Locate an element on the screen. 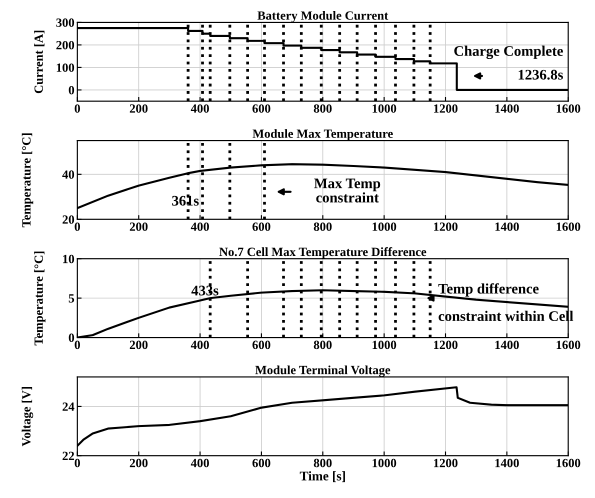 Image resolution: width=595 pixels, height=498 pixels. annotation: 361s is located at coordinates (185, 201).